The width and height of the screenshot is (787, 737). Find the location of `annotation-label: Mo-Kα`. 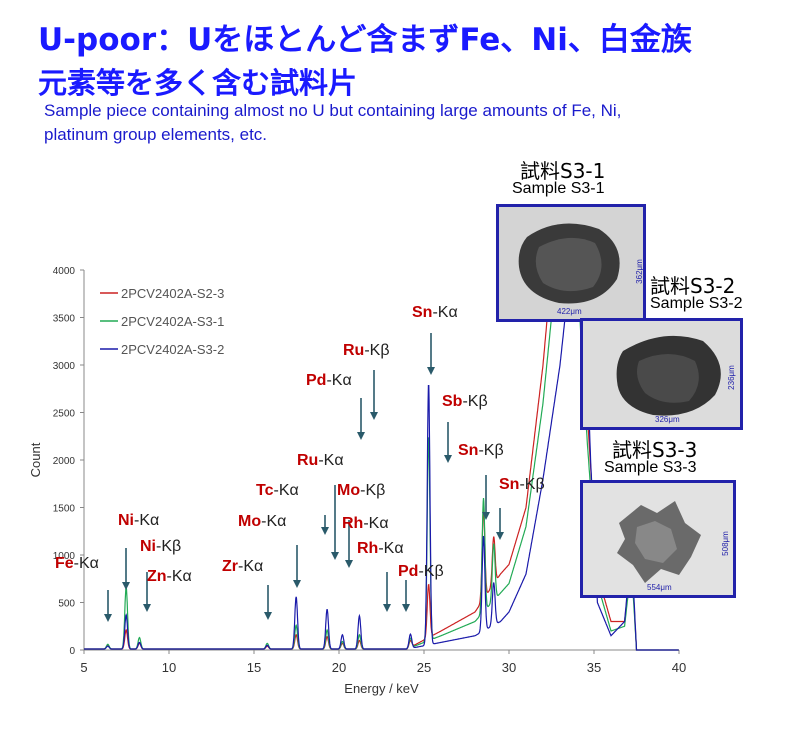

annotation-label: Mo-Kα is located at coordinates (262, 522).